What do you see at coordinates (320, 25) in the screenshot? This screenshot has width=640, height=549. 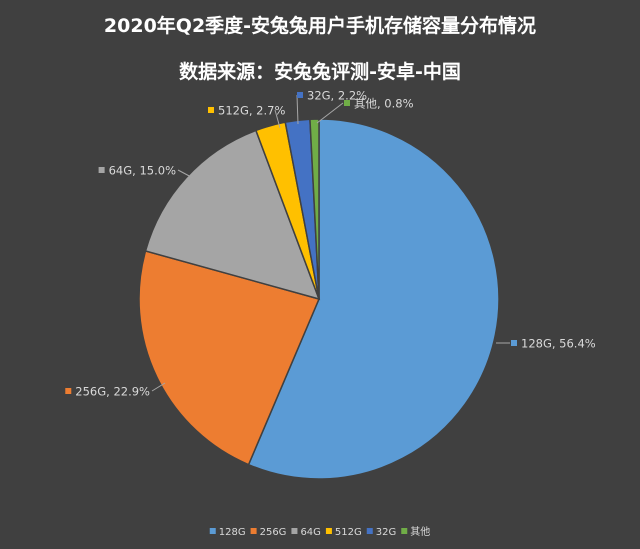 I see `chart-title: 2020年Q2季度-安兔兔用户手机存储容量分布情况` at bounding box center [320, 25].